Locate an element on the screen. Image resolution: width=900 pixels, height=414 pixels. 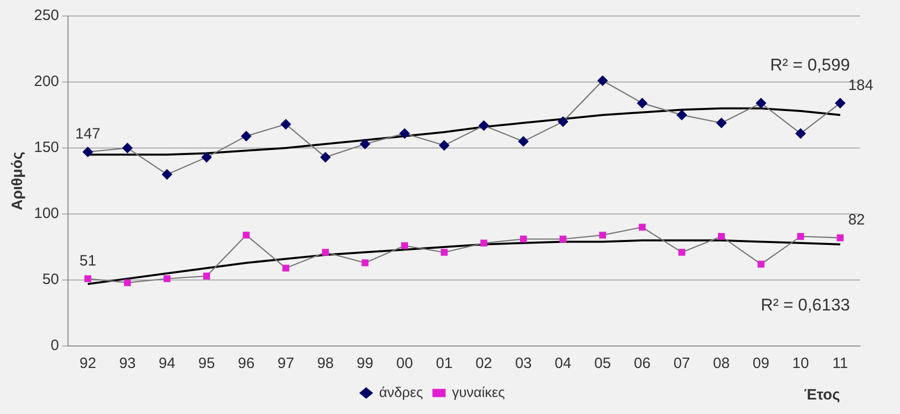
data-label: 184 is located at coordinates (861, 85).